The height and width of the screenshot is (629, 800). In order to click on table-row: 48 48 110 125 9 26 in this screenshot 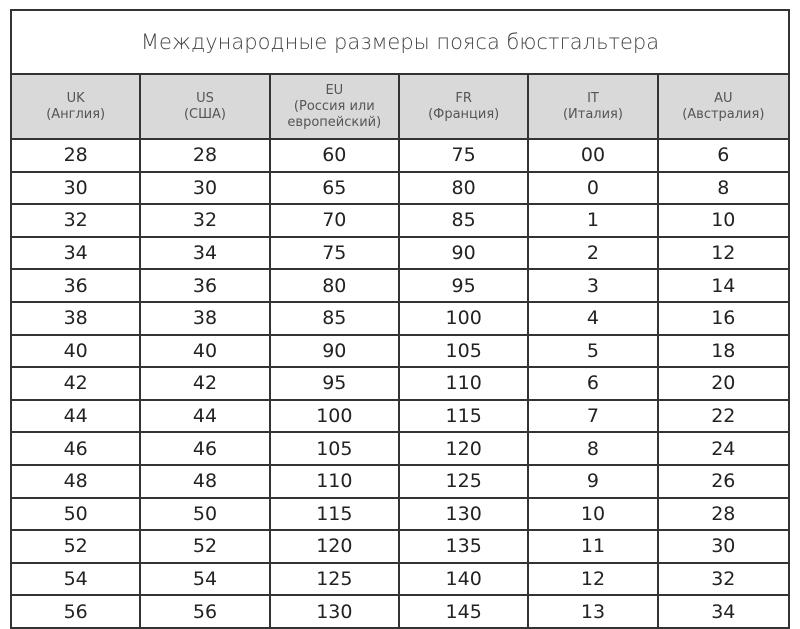, I will do `click(400, 482)`.